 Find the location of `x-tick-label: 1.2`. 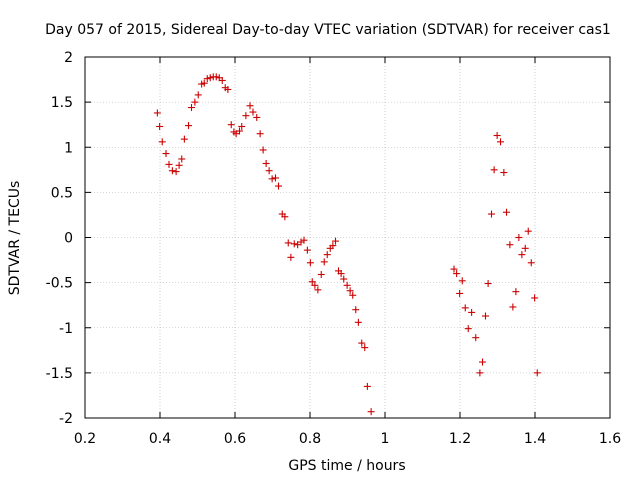

x-tick-label: 1.2 is located at coordinates (460, 439).